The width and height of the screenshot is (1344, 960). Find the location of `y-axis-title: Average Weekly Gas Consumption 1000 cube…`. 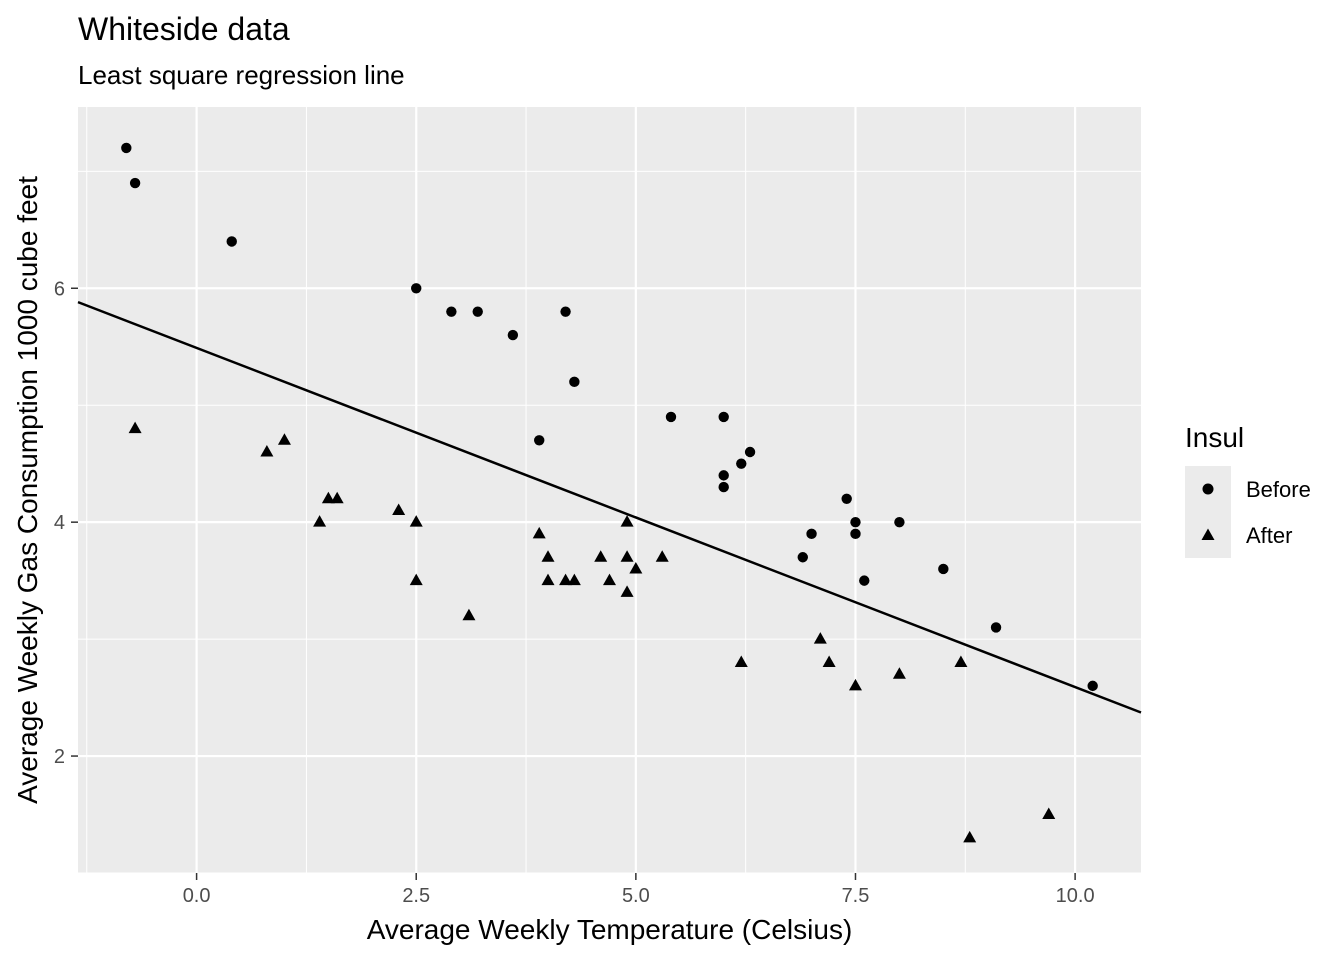

y-axis-title: Average Weekly Gas Consumption 1000 cube… is located at coordinates (27, 490).